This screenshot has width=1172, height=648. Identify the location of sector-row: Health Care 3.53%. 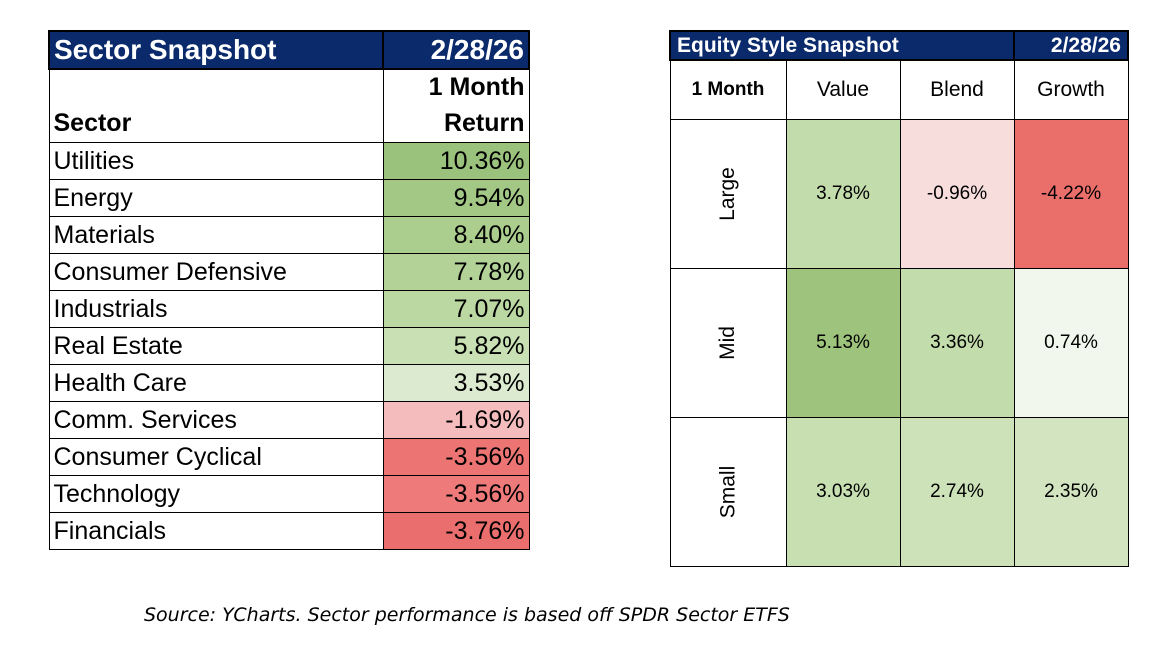
(289, 383).